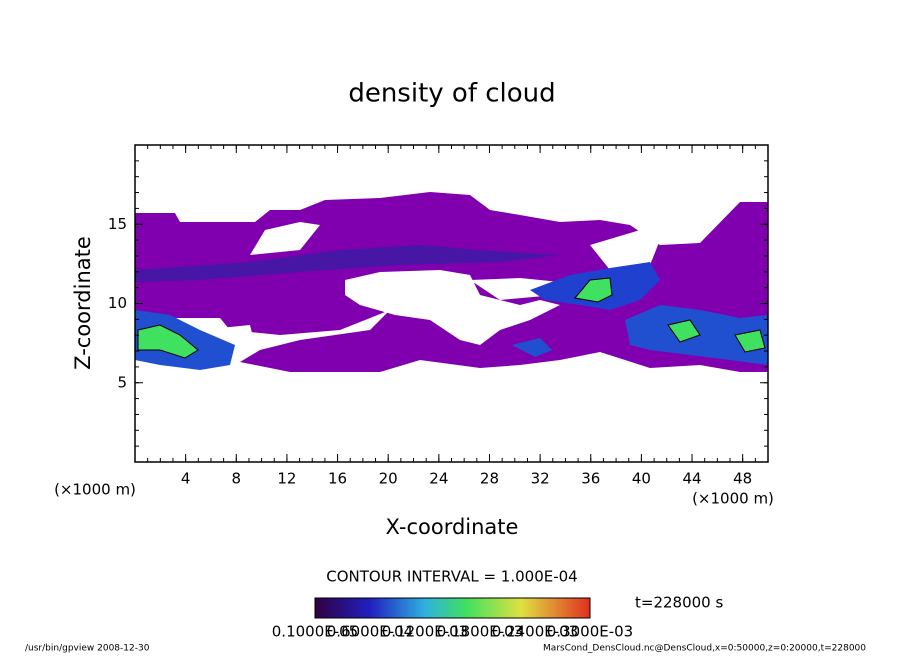 The width and height of the screenshot is (904, 658). I want to click on colorbar, so click(452, 608).